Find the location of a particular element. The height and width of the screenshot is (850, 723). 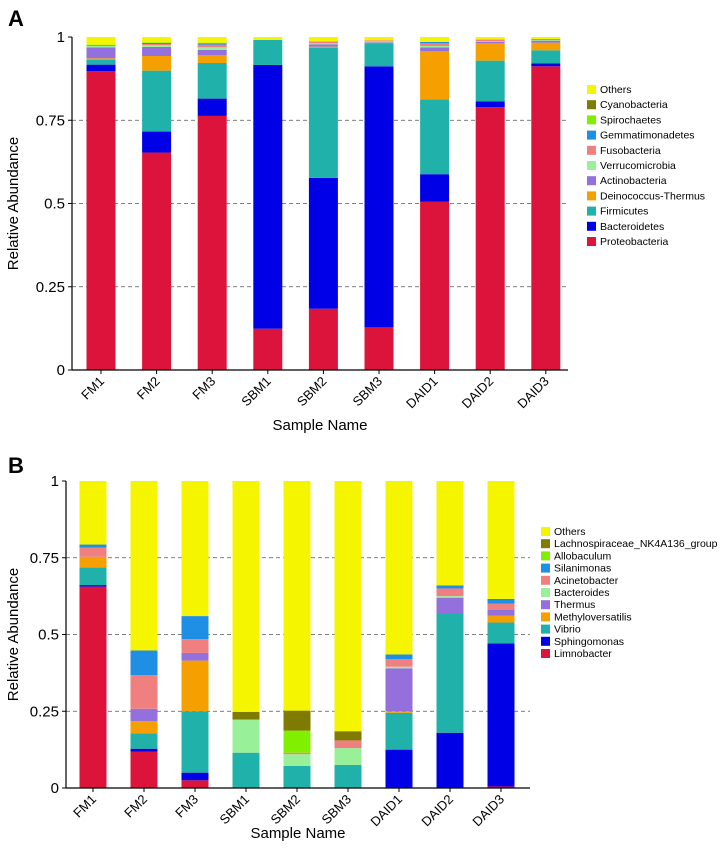

legend-label: Bacteroides is located at coordinates (581, 593).